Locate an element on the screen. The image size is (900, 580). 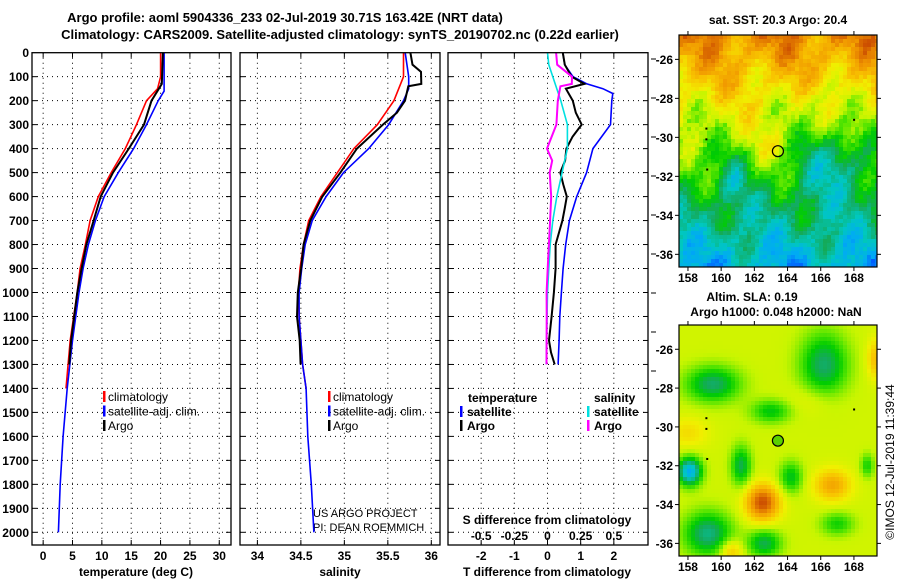
x-tick-label: 36 is located at coordinates (432, 556).